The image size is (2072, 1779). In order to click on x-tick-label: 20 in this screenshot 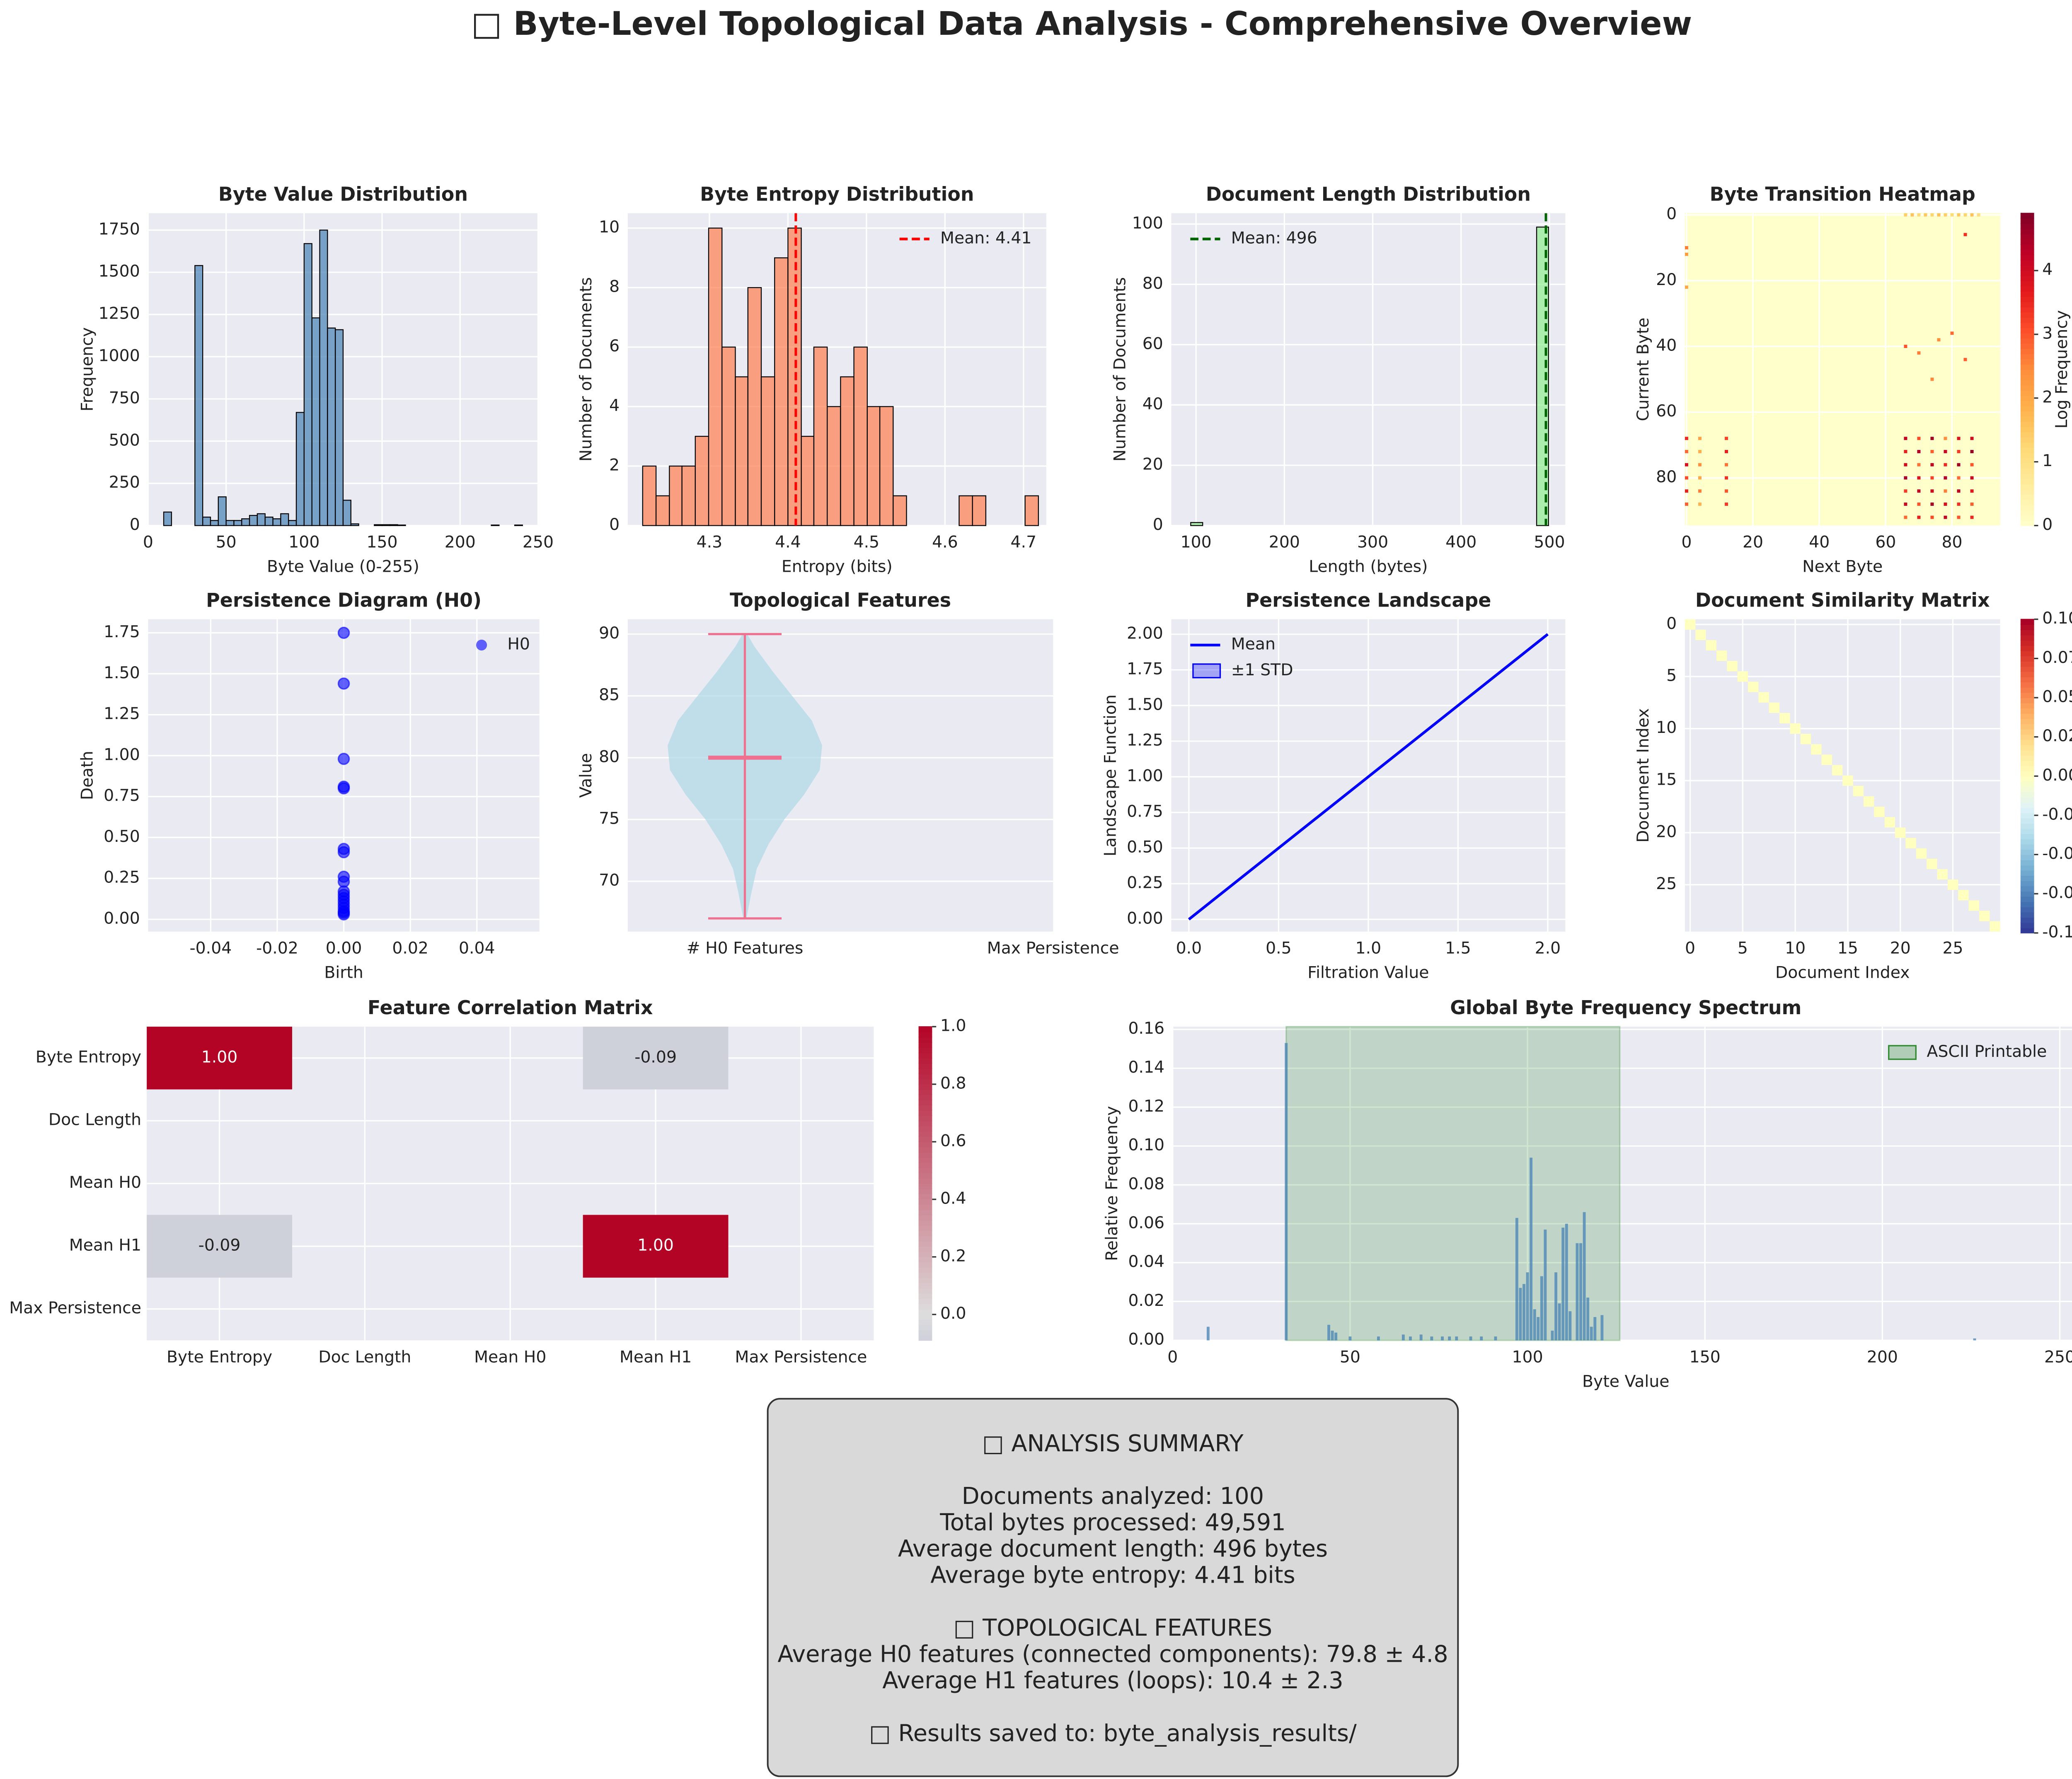, I will do `click(1900, 948)`.